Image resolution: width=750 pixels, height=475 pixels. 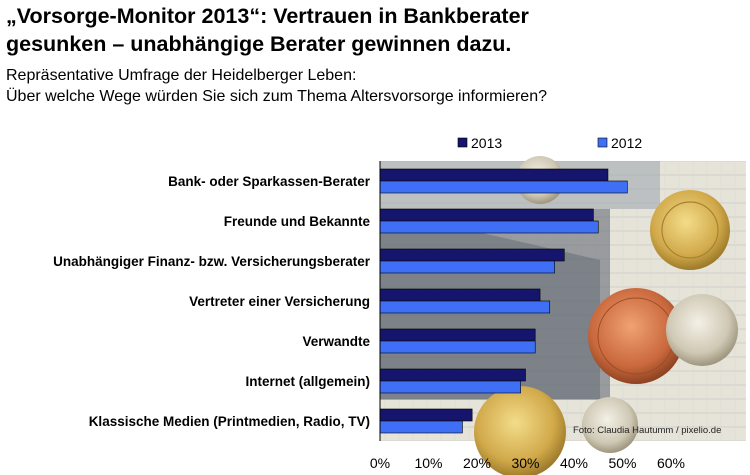 I want to click on x-tick-label-2: 20%, so click(x=477, y=463).